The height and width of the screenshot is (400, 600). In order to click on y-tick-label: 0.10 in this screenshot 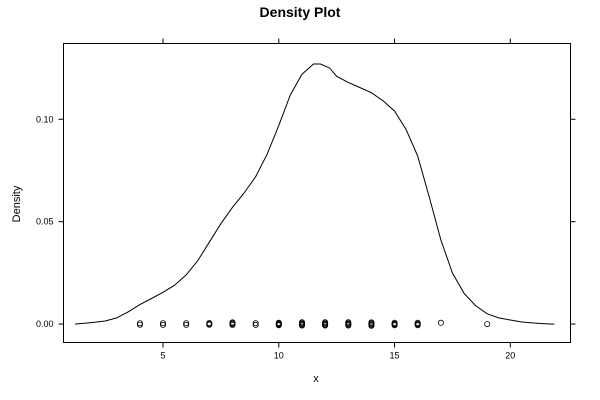, I will do `click(45, 119)`.